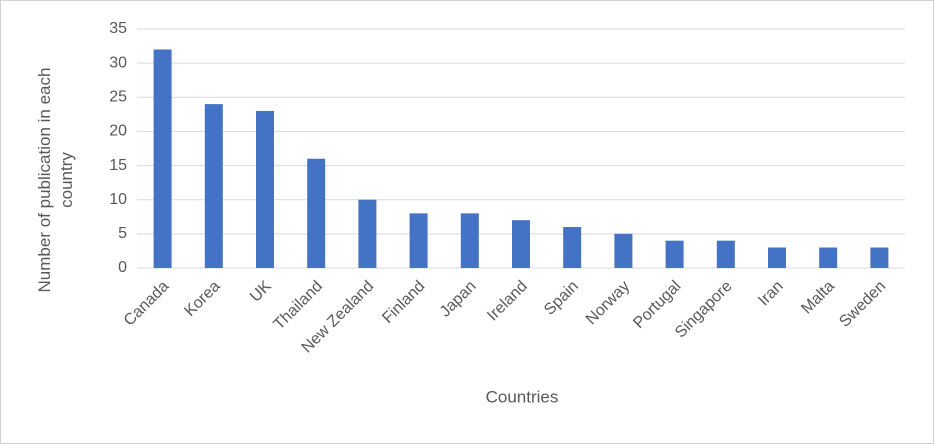 Image resolution: width=935 pixels, height=445 pixels. Describe the element at coordinates (118, 62) in the screenshot. I see `y-tick-label: 30` at that location.